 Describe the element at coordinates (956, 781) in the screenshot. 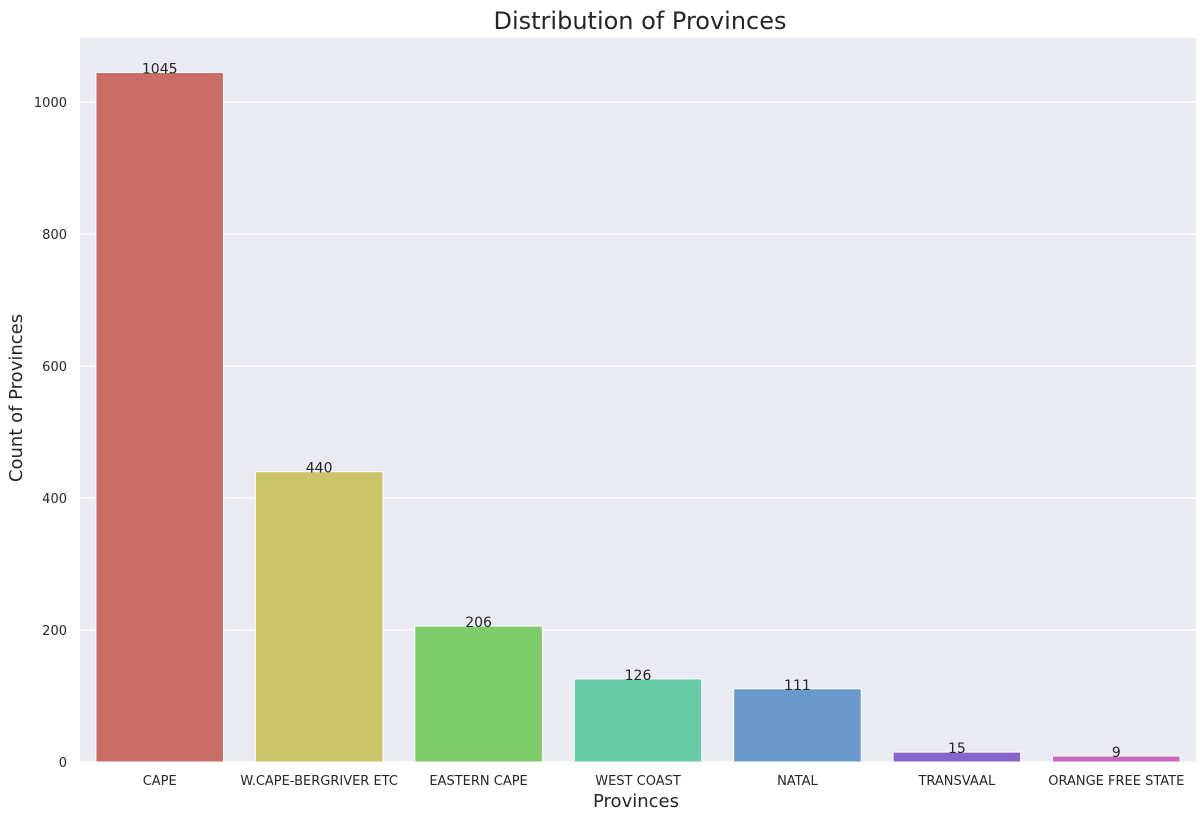

I see `x-tick-label: TRANSVAAL` at that location.